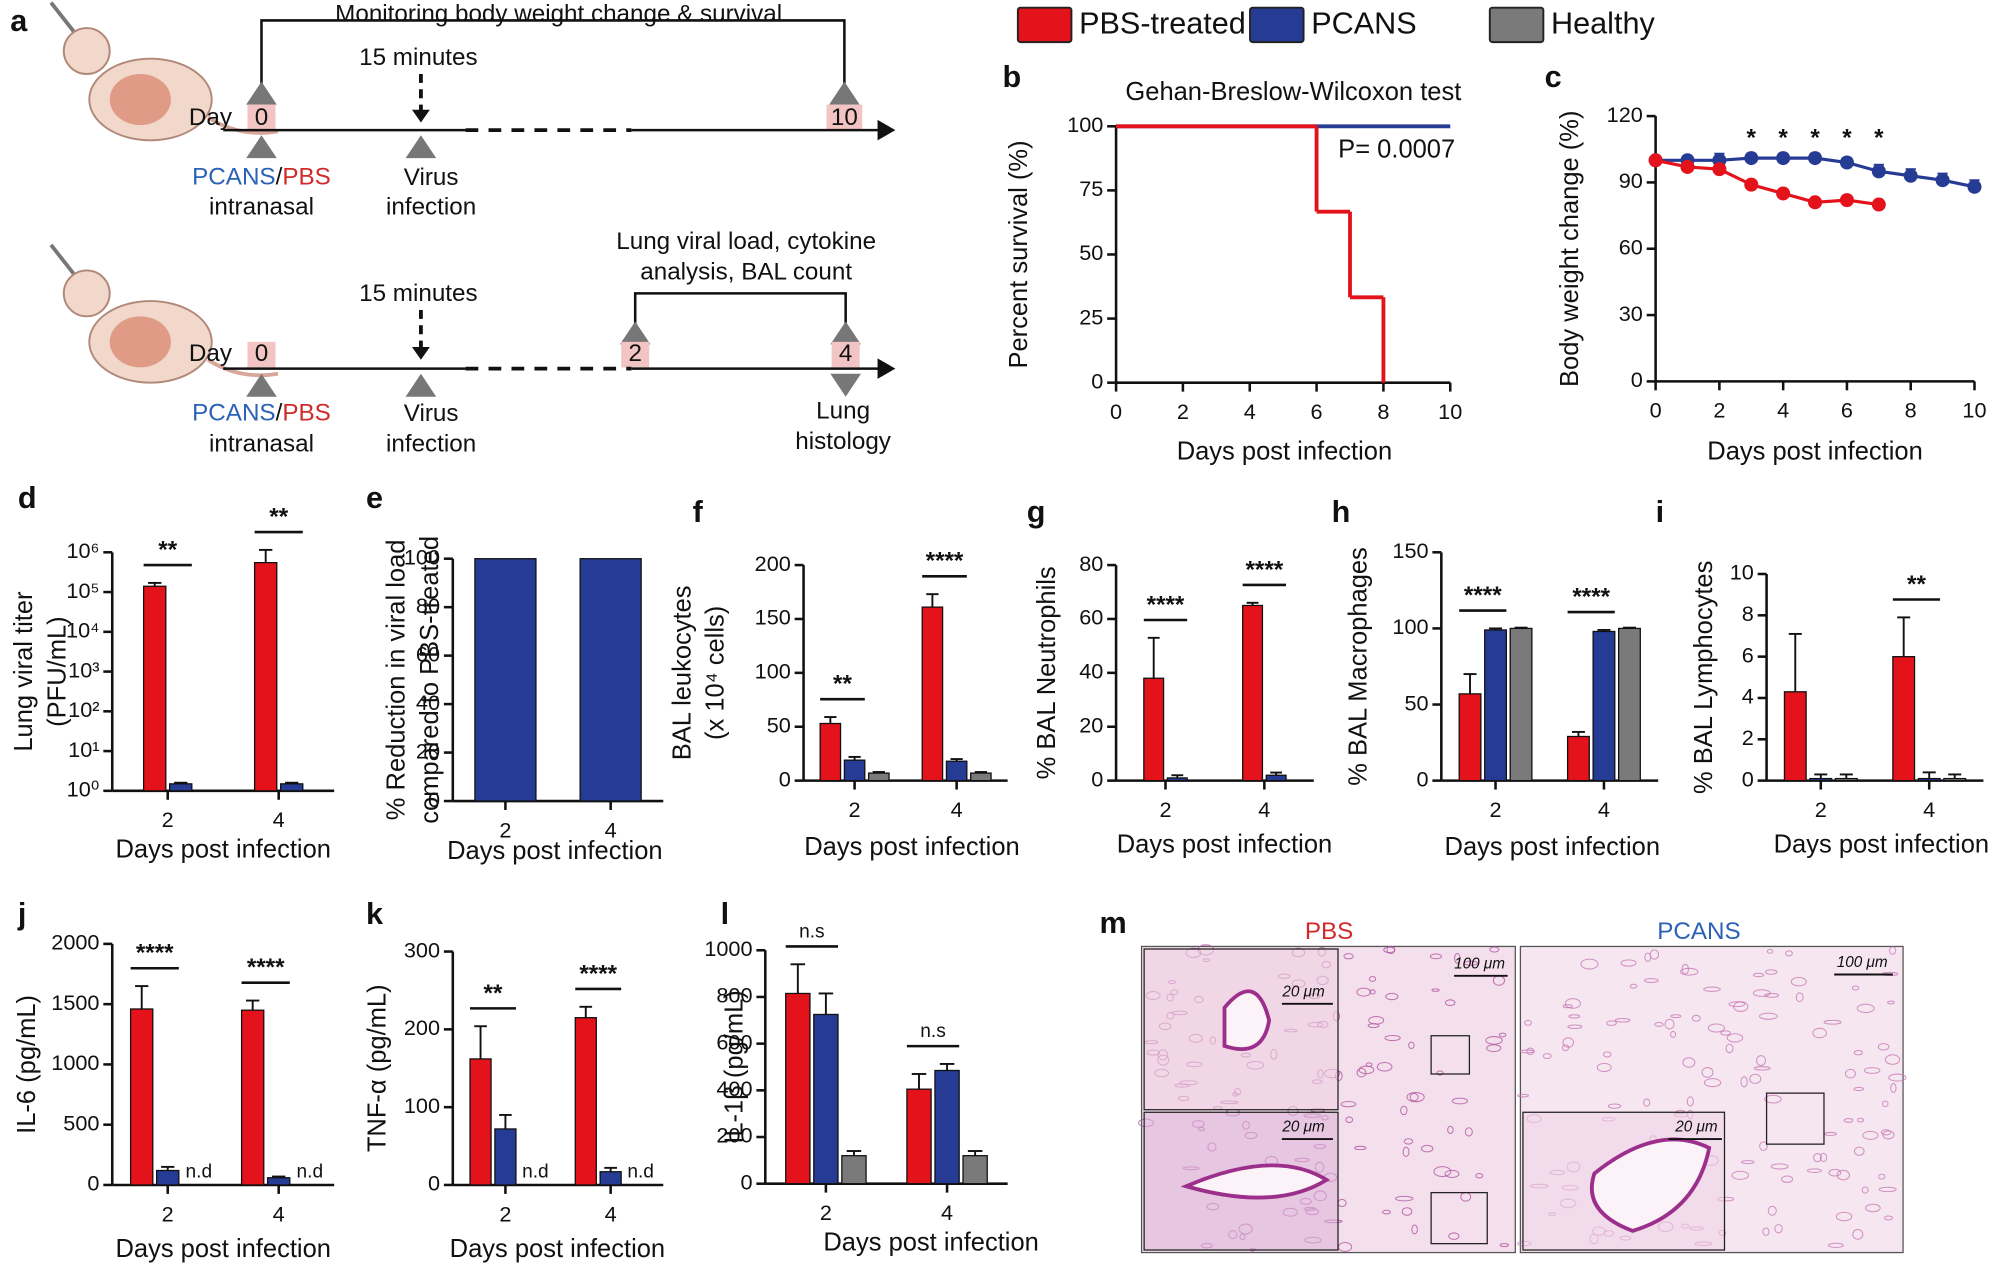 The width and height of the screenshot is (2000, 1267). I want to click on day-number: 0, so click(261, 353).